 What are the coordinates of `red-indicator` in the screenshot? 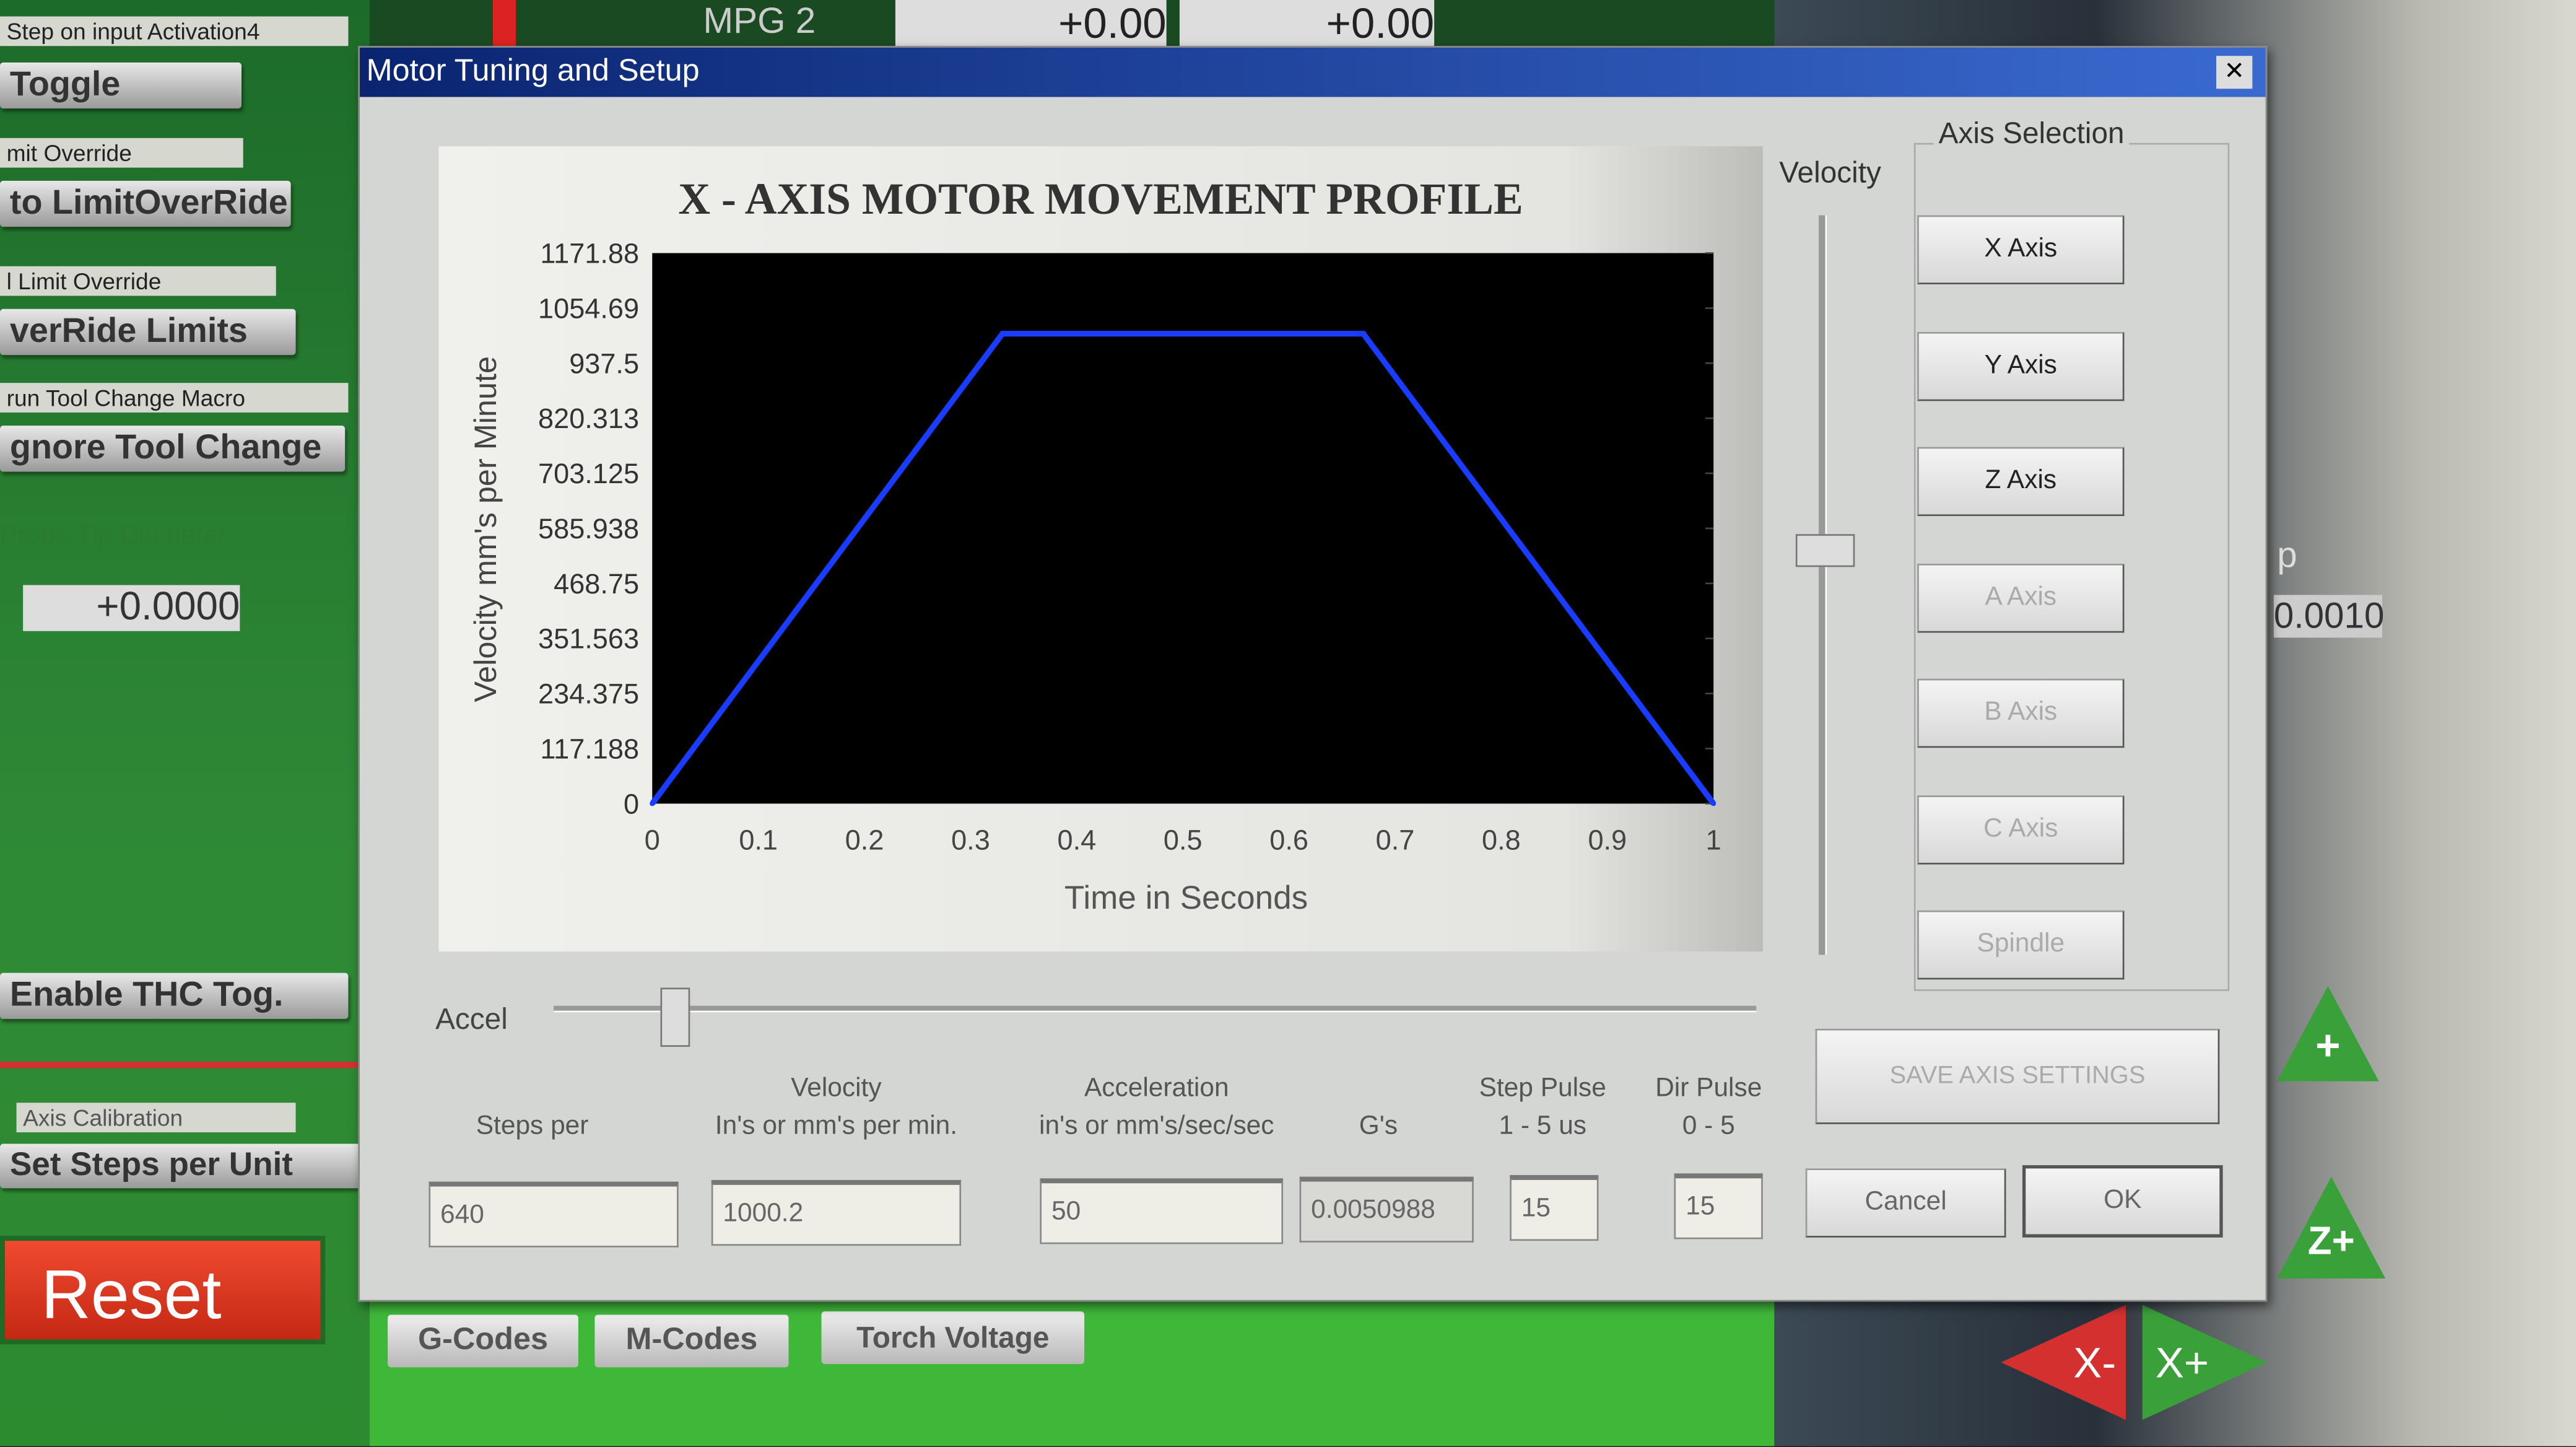 It's located at (504, 23).